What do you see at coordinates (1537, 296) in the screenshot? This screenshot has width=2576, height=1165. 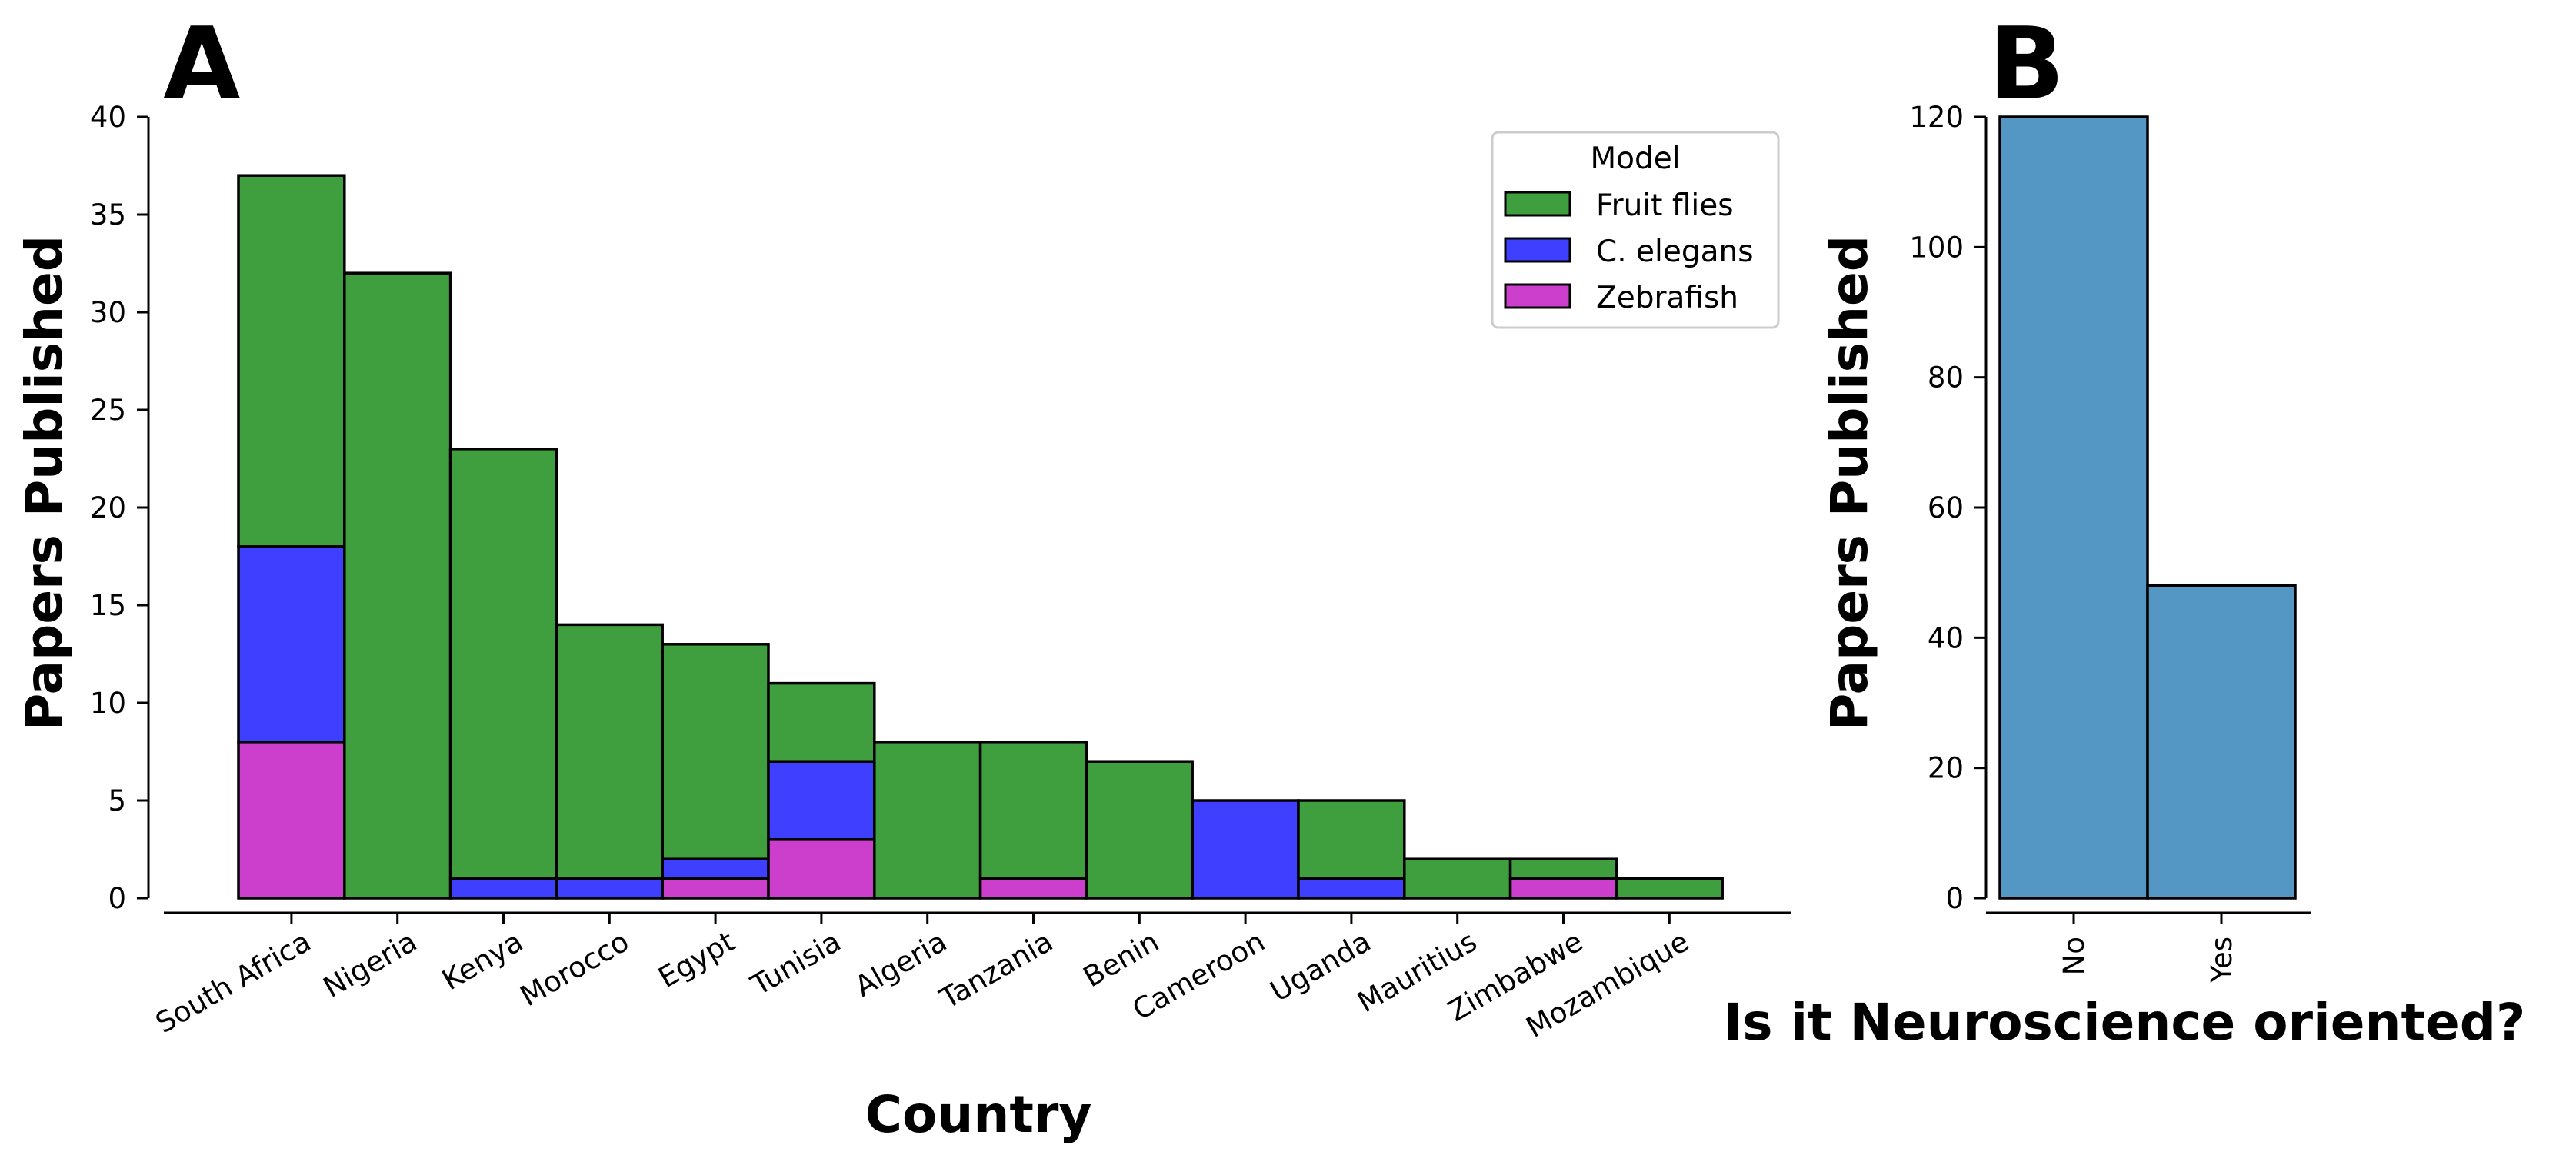 I see `legend-swatch-zebrafish` at bounding box center [1537, 296].